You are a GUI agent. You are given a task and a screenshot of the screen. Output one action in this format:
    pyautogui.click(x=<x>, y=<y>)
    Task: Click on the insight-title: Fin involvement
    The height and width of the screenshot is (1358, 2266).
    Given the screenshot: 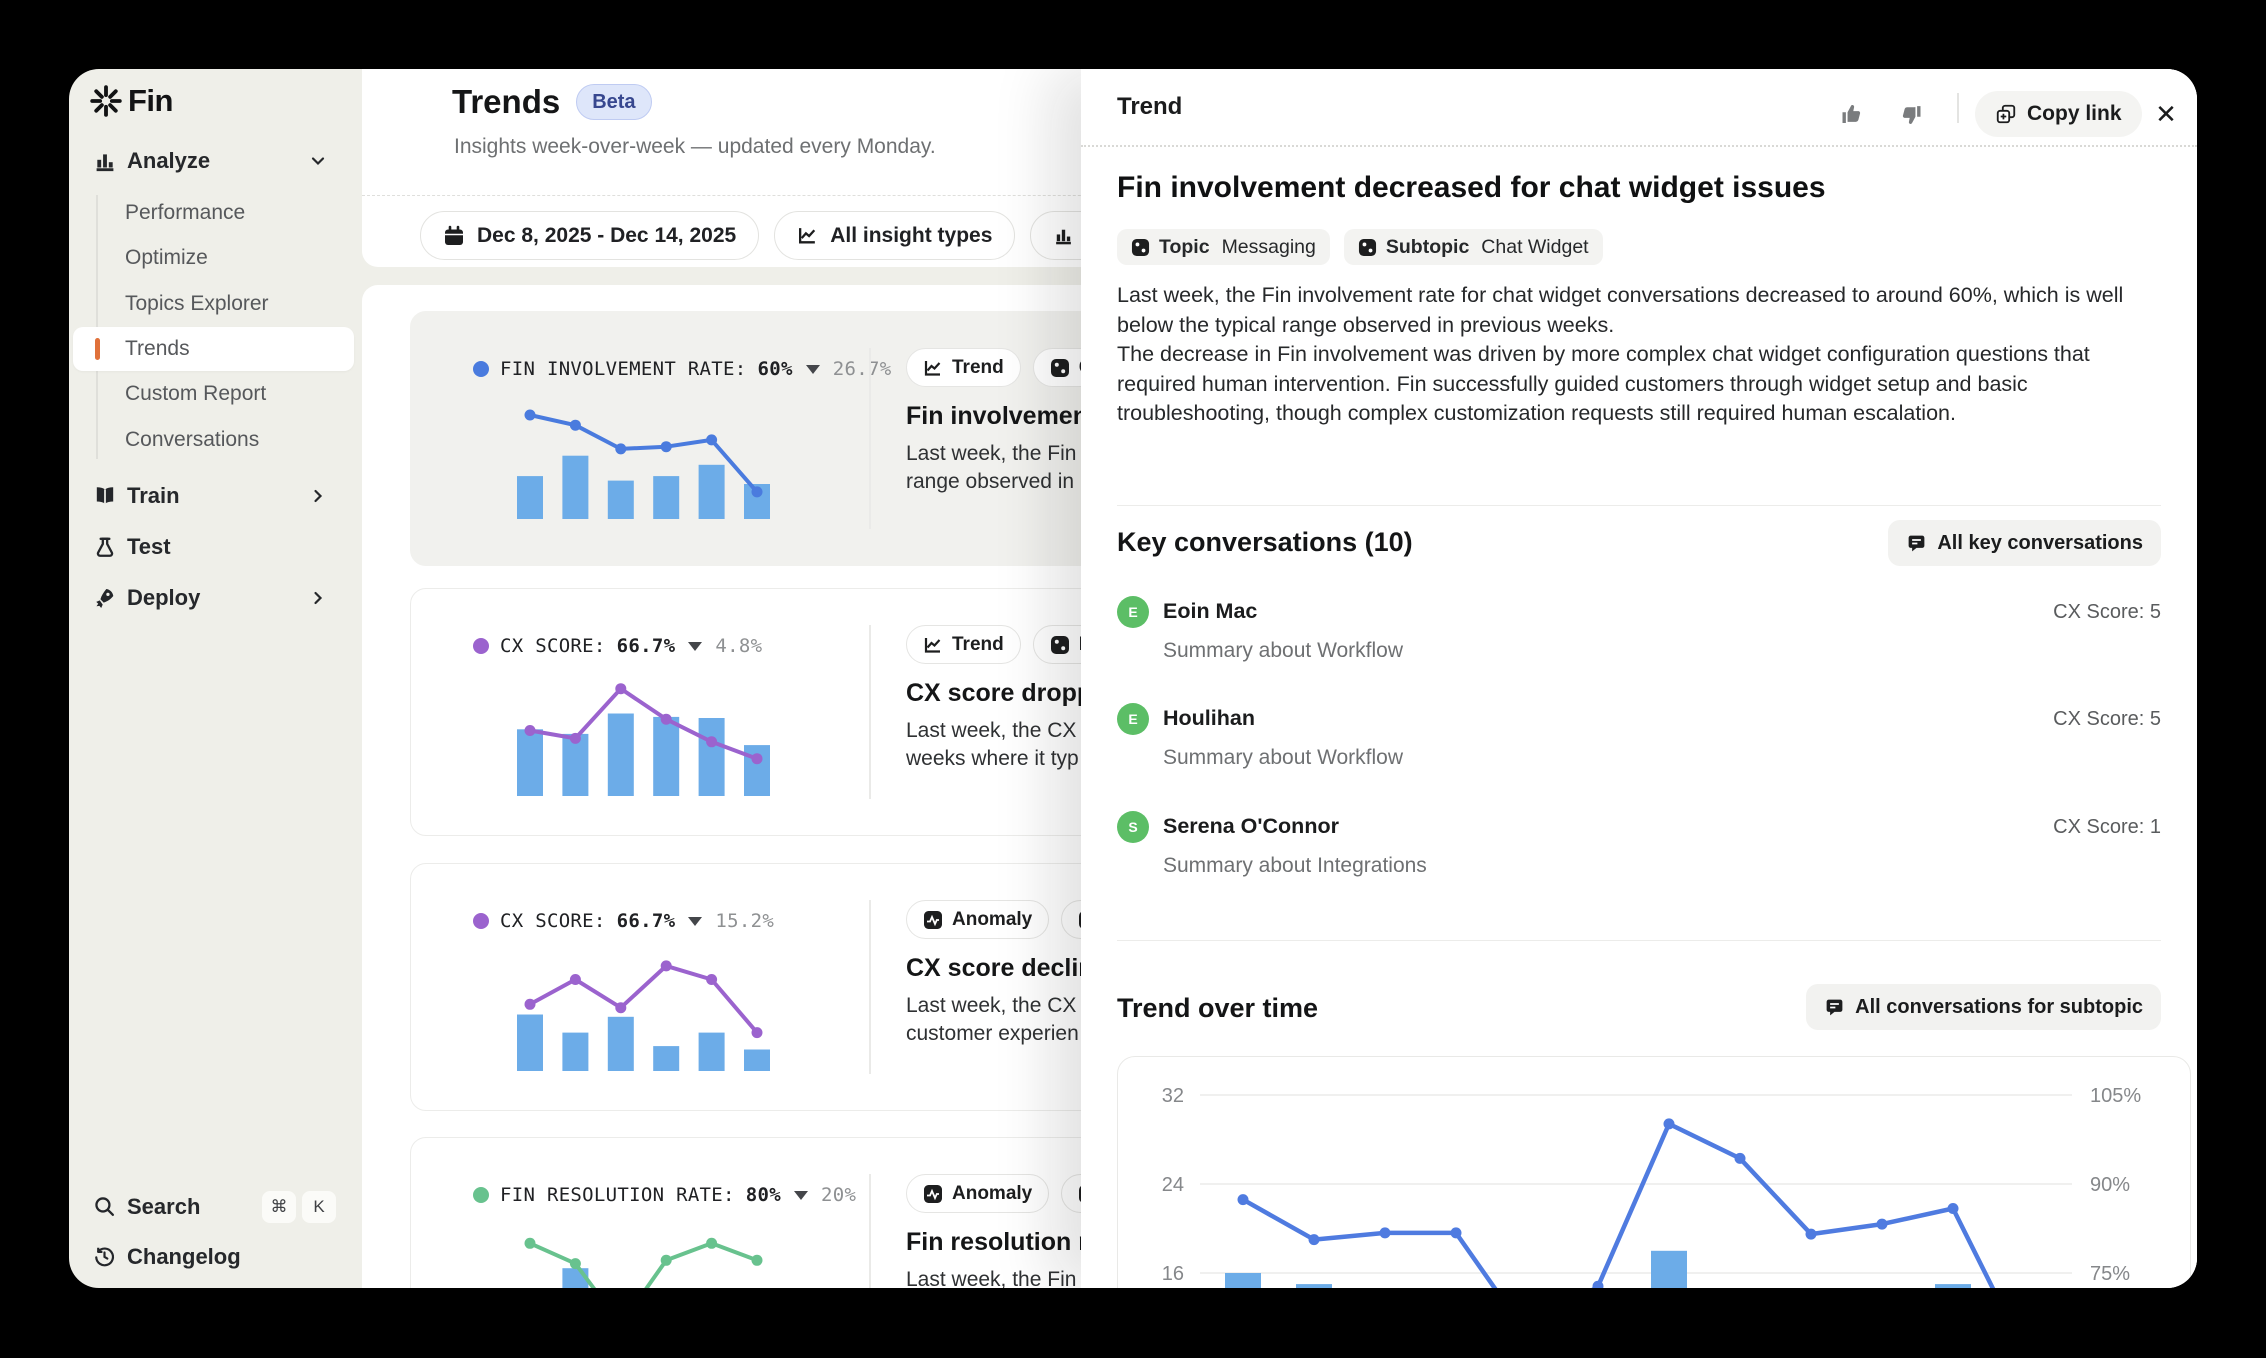 What is the action you would take?
    pyautogui.click(x=1001, y=416)
    